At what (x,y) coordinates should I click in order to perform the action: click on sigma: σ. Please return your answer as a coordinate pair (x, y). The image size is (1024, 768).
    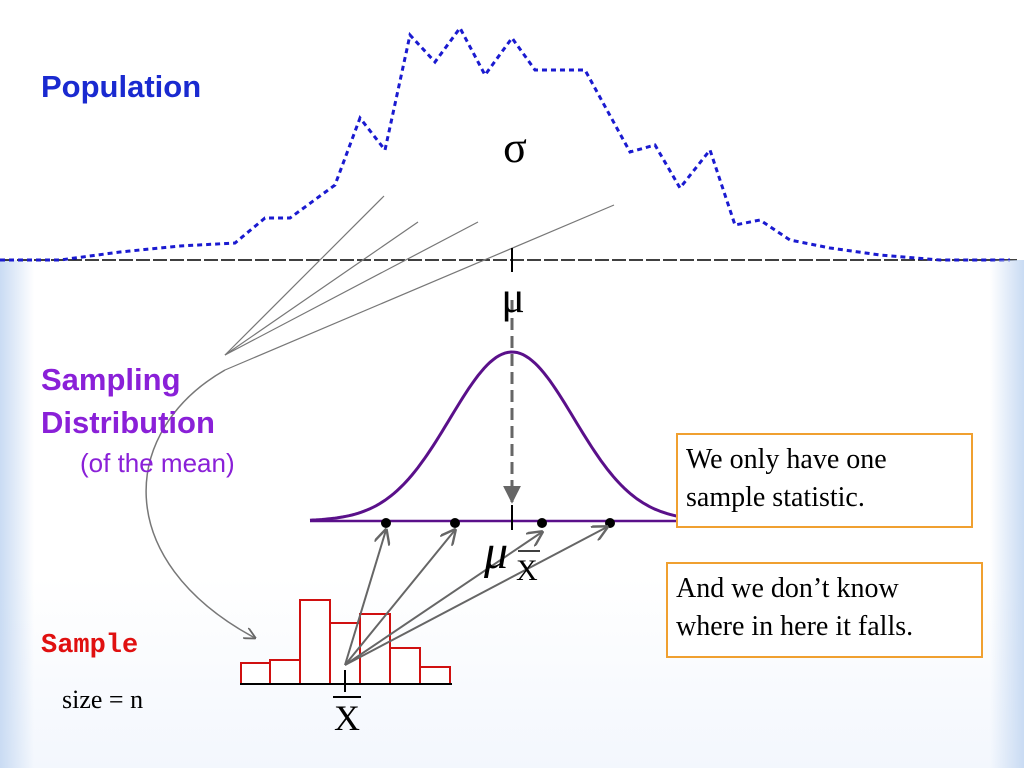
    Looking at the image, I should click on (515, 147).